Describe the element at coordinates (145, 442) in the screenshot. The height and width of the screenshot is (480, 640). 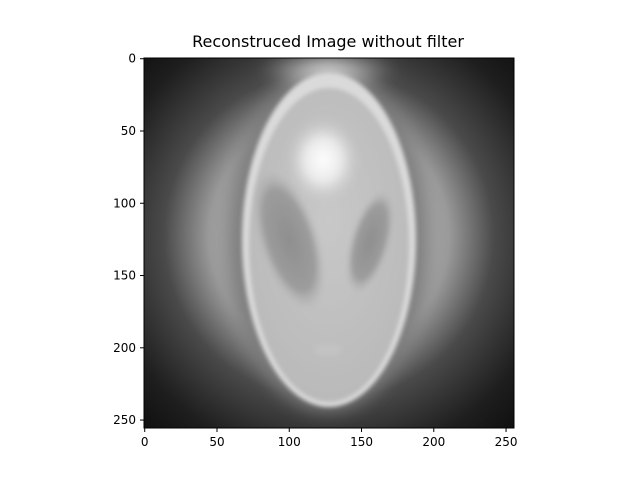
I see `x-tick-label: 0` at that location.